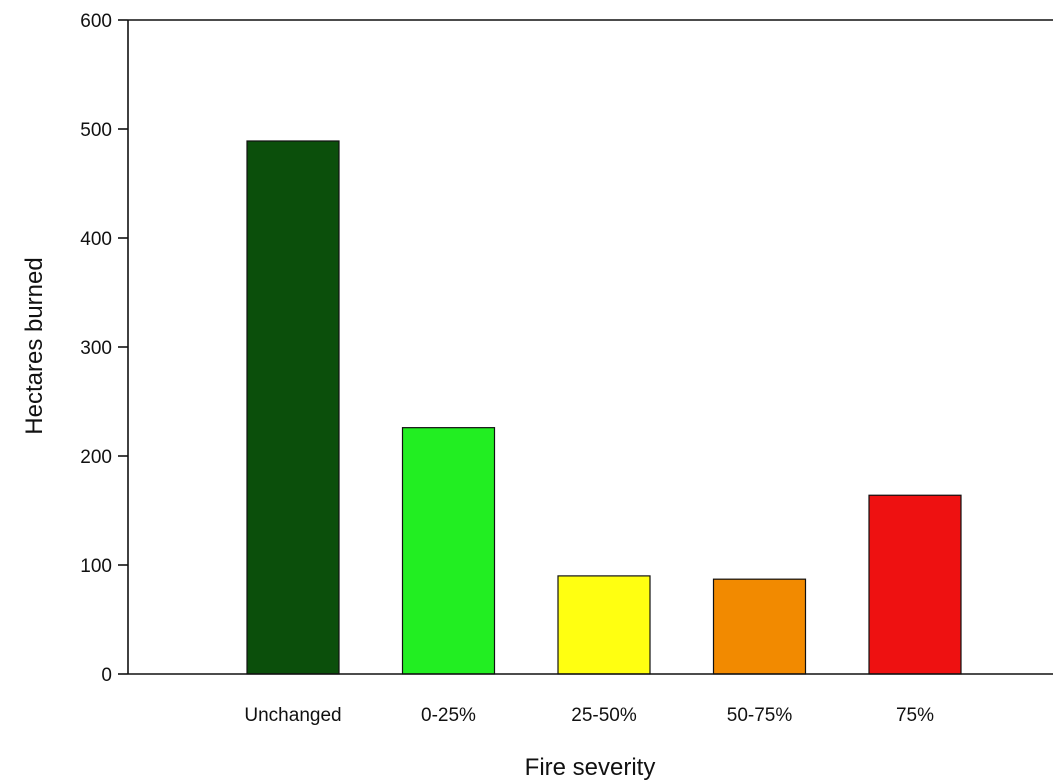  Describe the element at coordinates (96, 566) in the screenshot. I see `y-tick-label: 100` at that location.